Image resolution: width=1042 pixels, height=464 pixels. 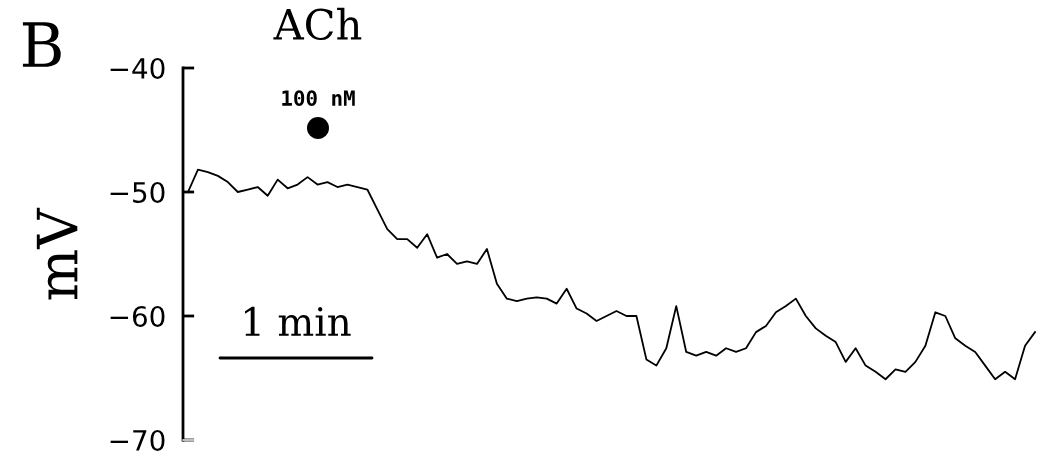 I want to click on y-tick-label: −50, so click(x=137, y=192).